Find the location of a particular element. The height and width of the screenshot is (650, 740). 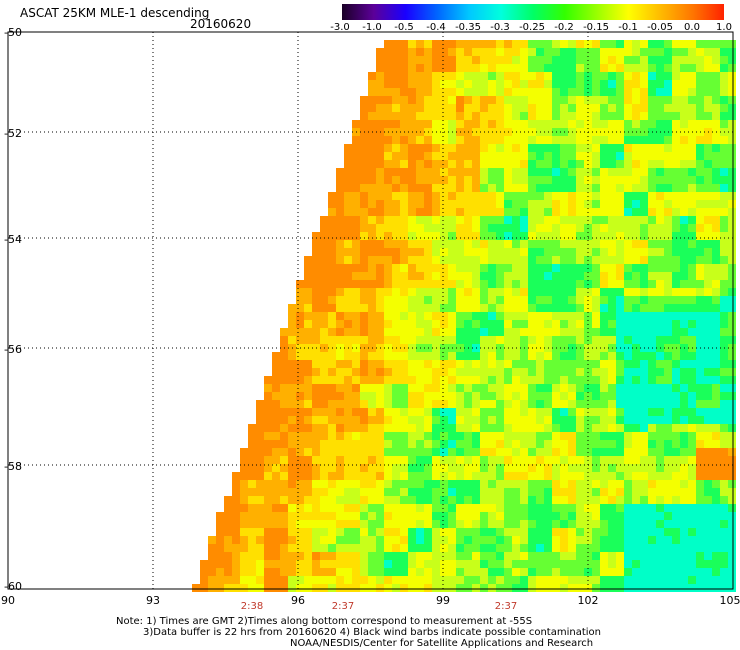

lon-label-105: 105 is located at coordinates (729, 600).